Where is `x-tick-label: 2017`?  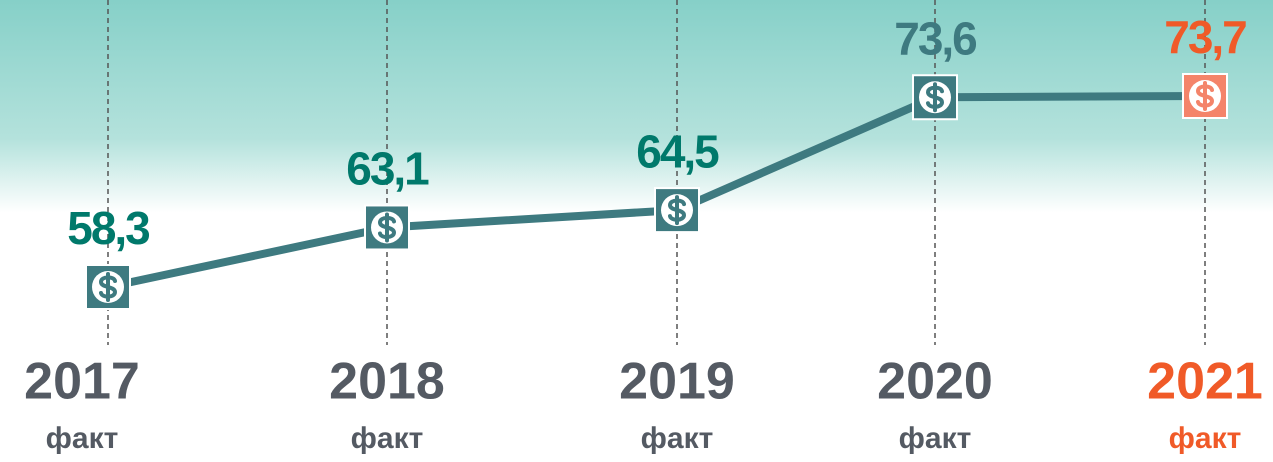 x-tick-label: 2017 is located at coordinates (82, 382).